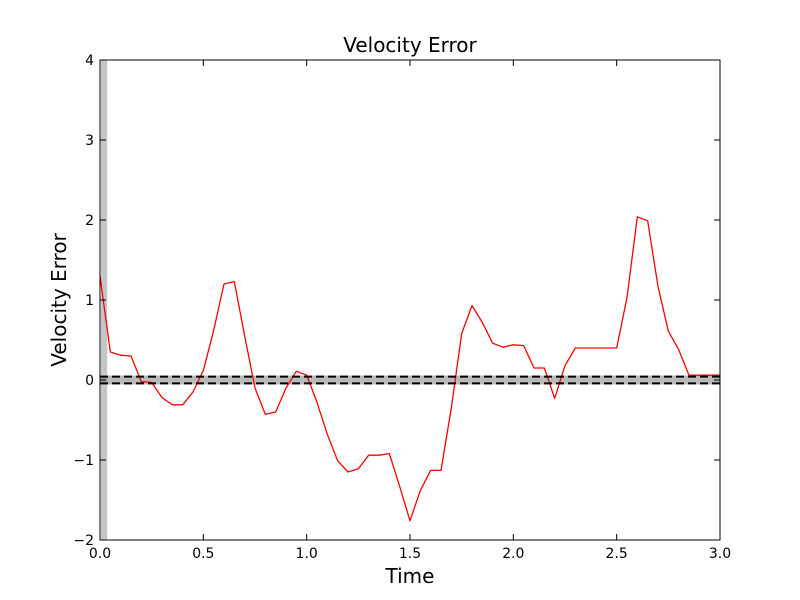 The width and height of the screenshot is (800, 600). What do you see at coordinates (410, 576) in the screenshot?
I see `x-axis-label: Time` at bounding box center [410, 576].